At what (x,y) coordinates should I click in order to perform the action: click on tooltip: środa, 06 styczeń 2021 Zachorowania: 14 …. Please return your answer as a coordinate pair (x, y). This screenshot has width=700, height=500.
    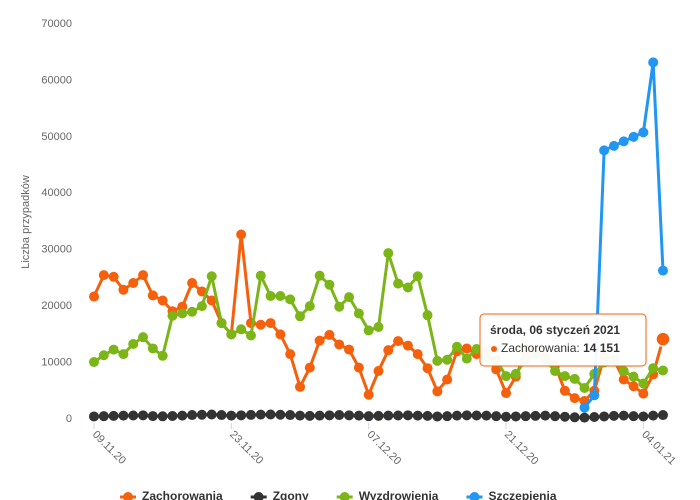
    Looking at the image, I should click on (563, 340).